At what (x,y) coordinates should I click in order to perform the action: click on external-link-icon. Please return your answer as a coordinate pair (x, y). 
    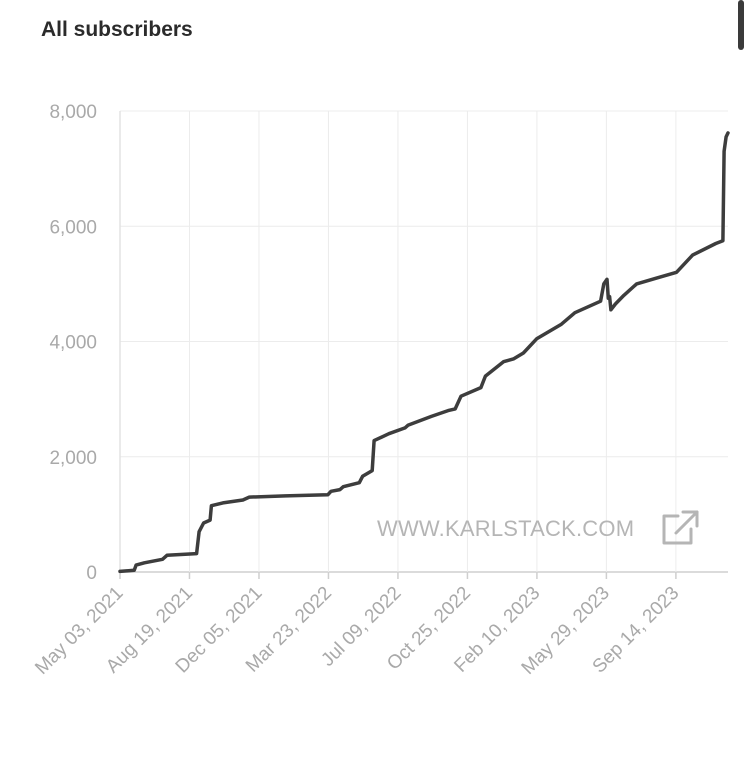
    Looking at the image, I should click on (680, 527).